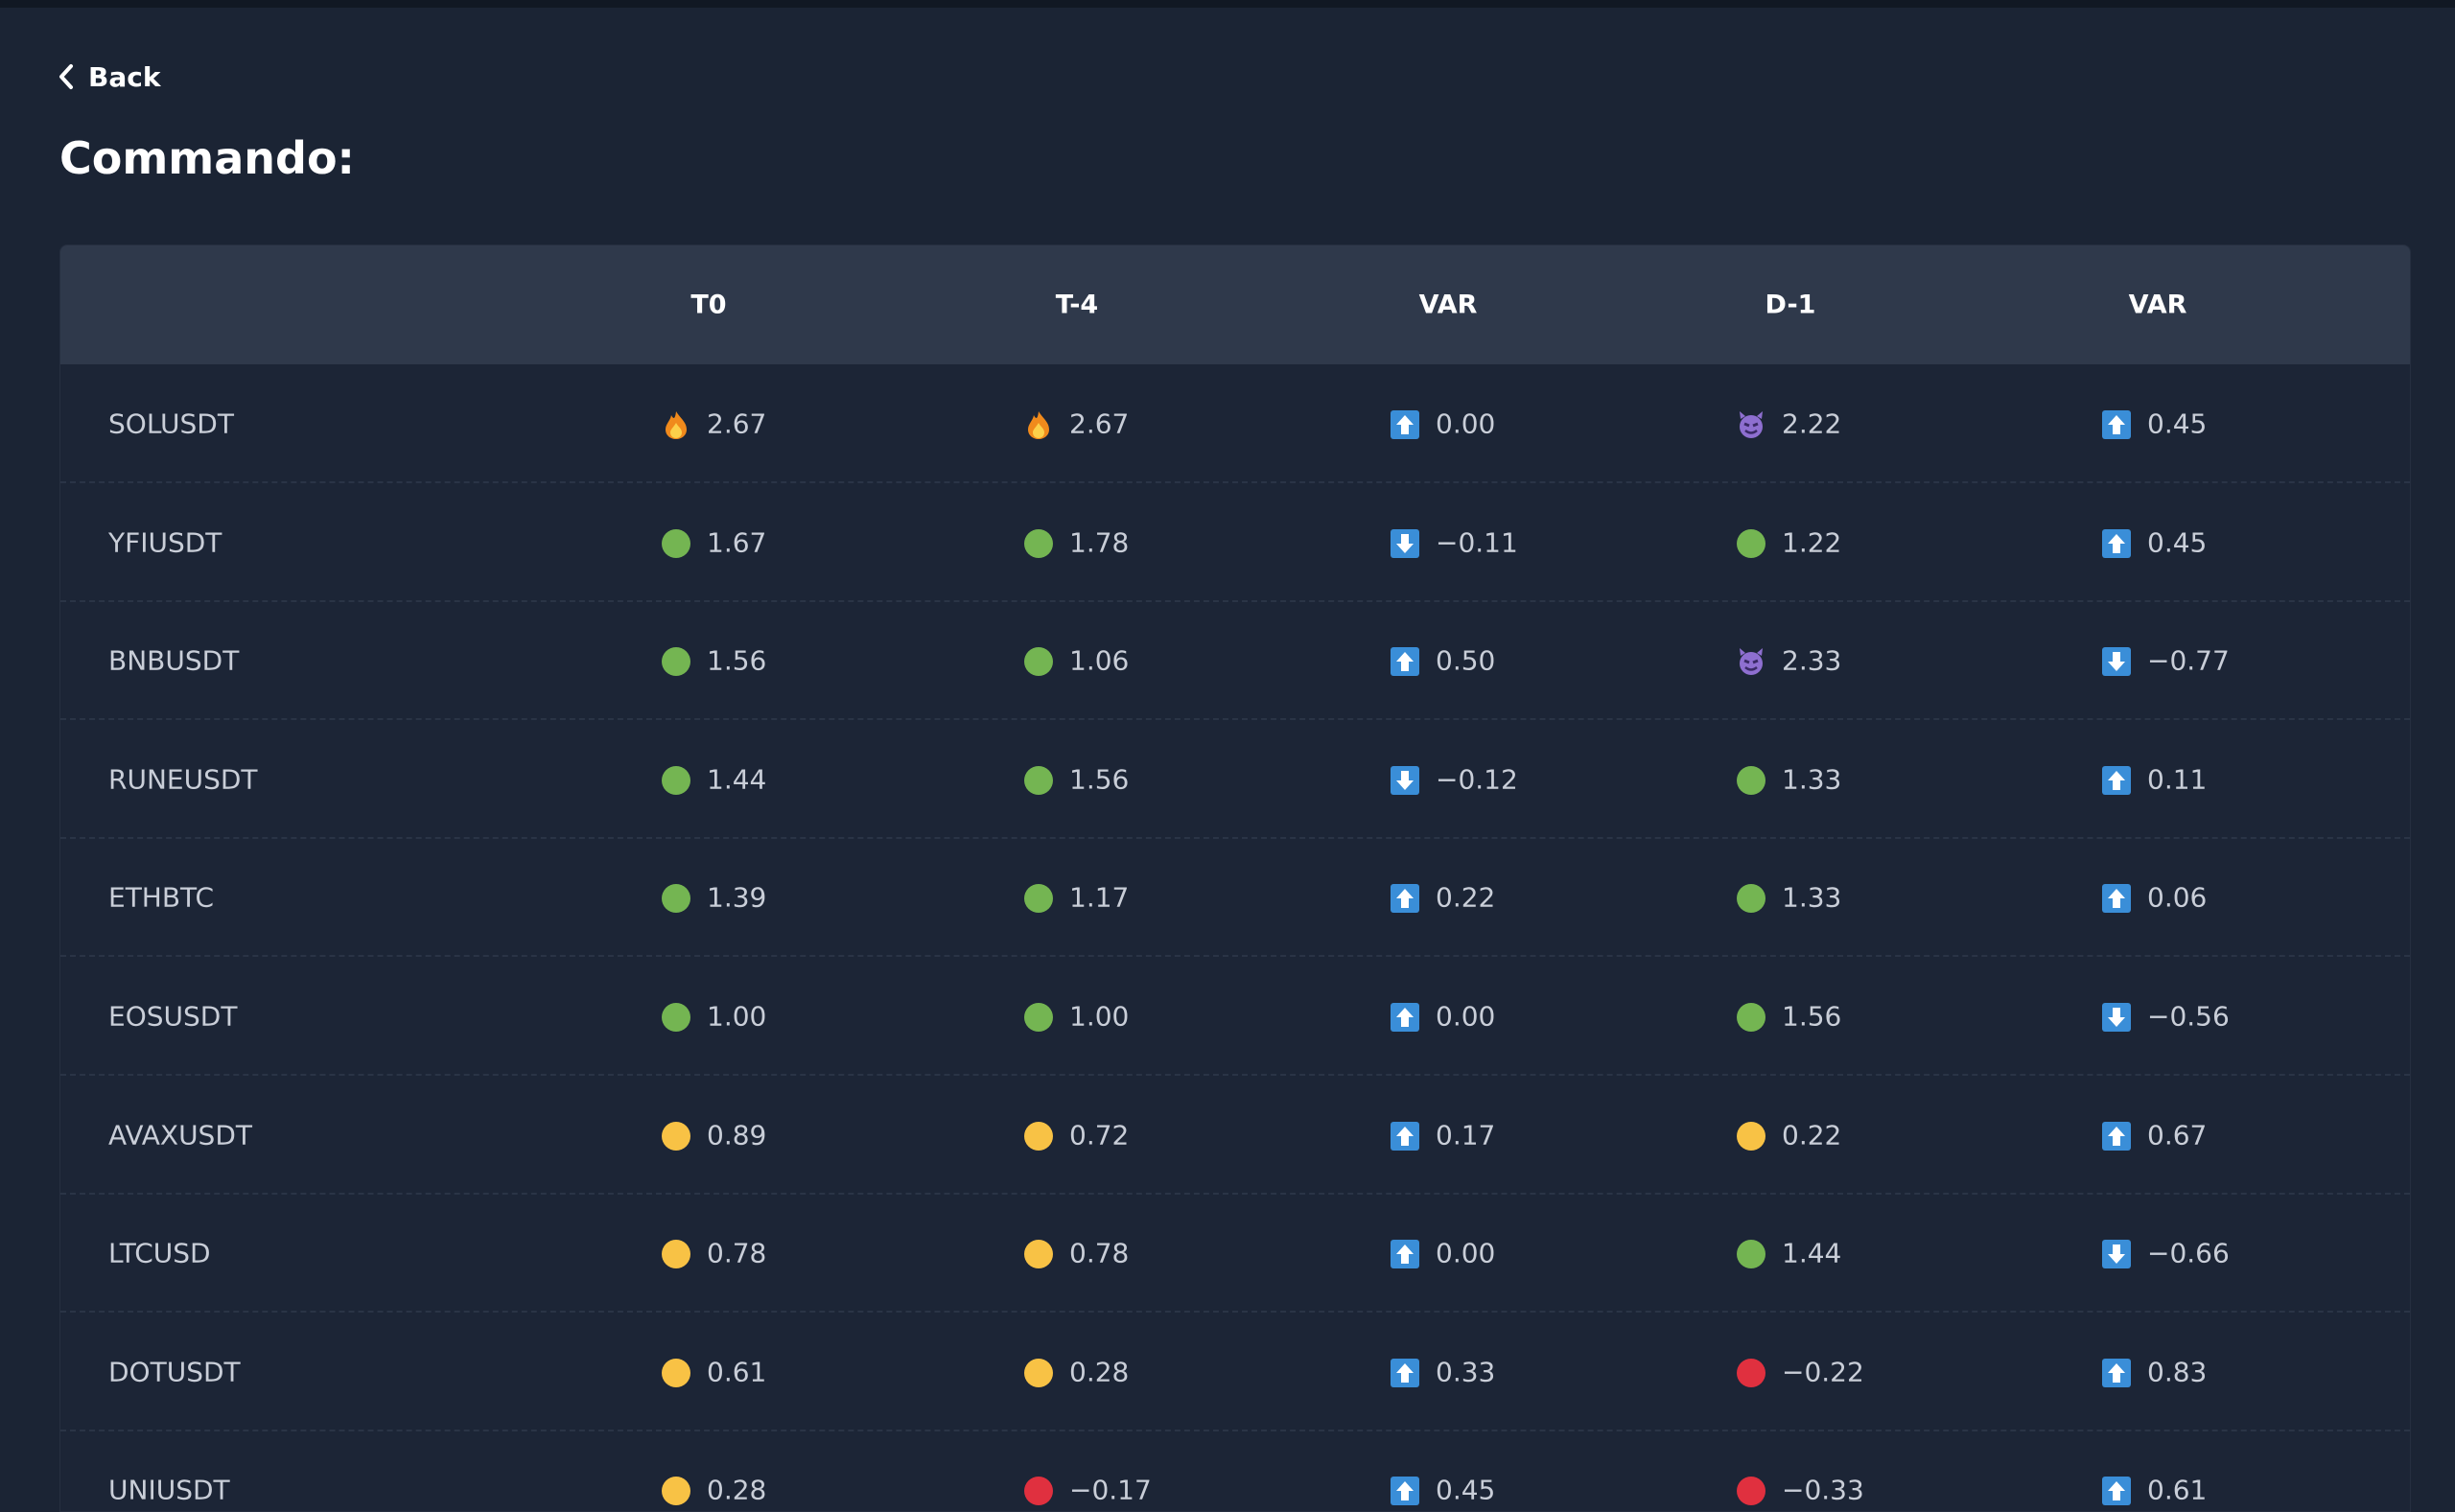 This screenshot has width=2455, height=1512. I want to click on cell-value: −0.33, so click(1823, 1490).